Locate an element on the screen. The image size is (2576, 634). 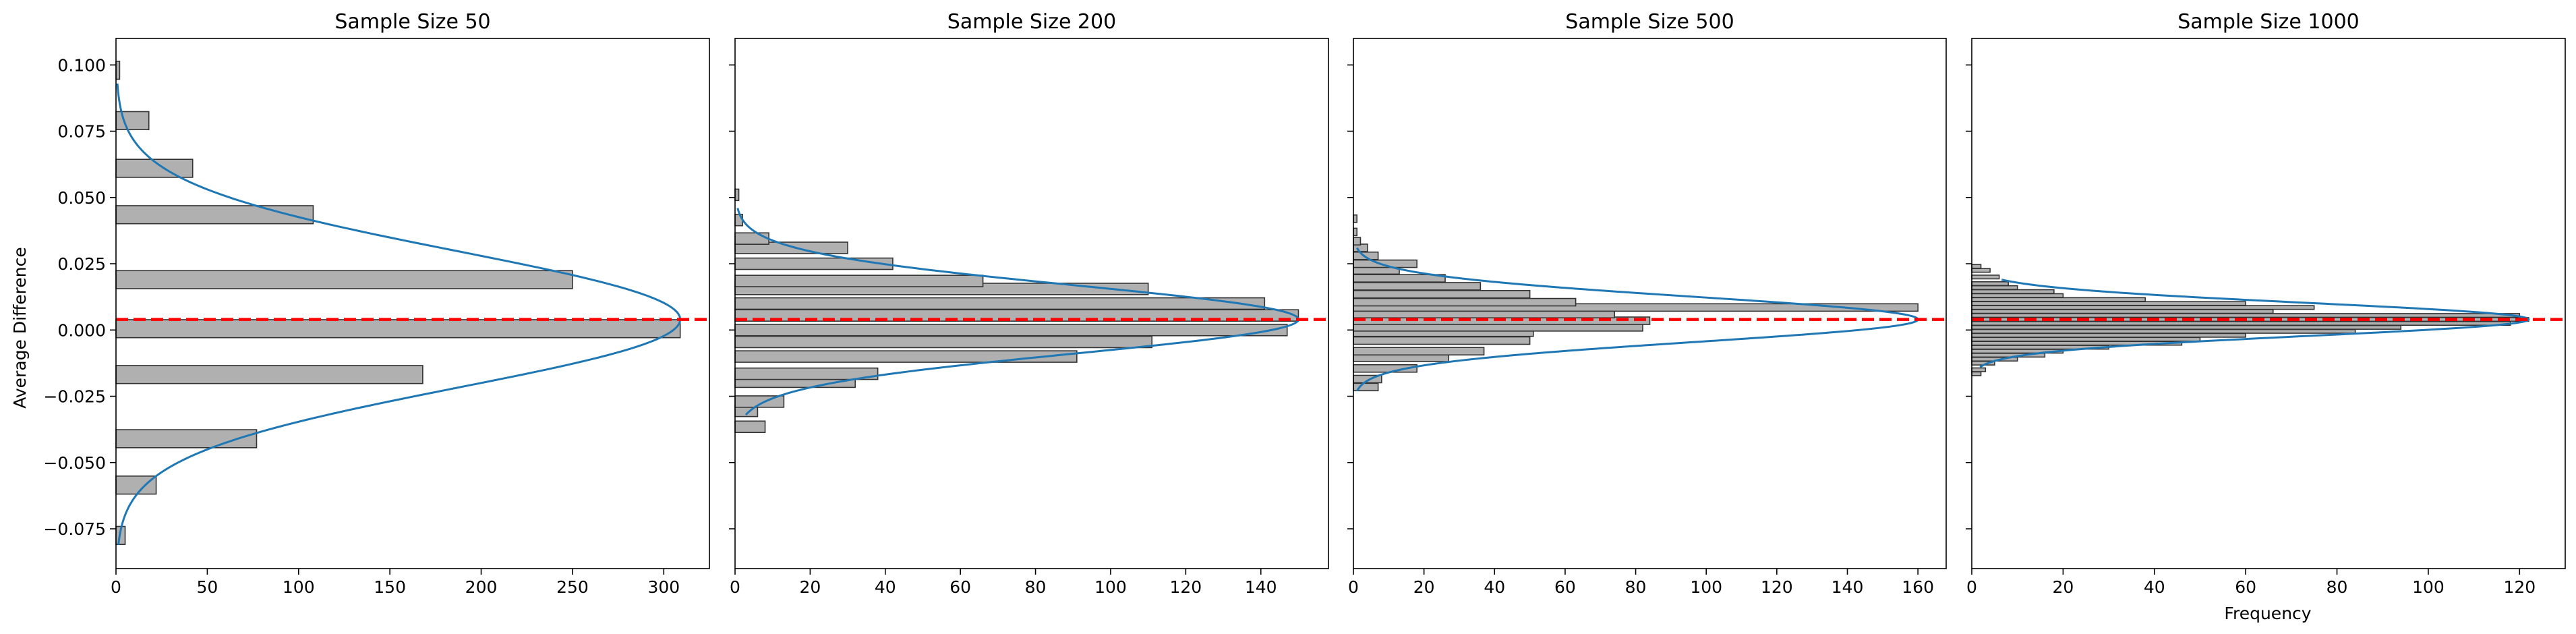
panel-title: Sample Size 1000 is located at coordinates (2268, 22).